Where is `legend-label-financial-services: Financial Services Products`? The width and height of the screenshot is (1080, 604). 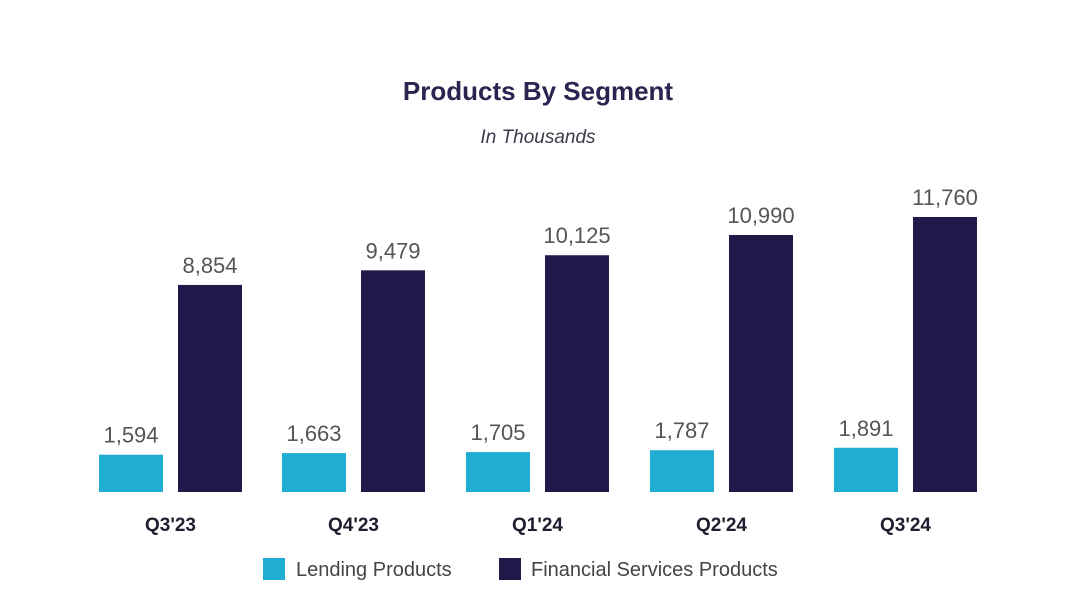 legend-label-financial-services: Financial Services Products is located at coordinates (654, 570).